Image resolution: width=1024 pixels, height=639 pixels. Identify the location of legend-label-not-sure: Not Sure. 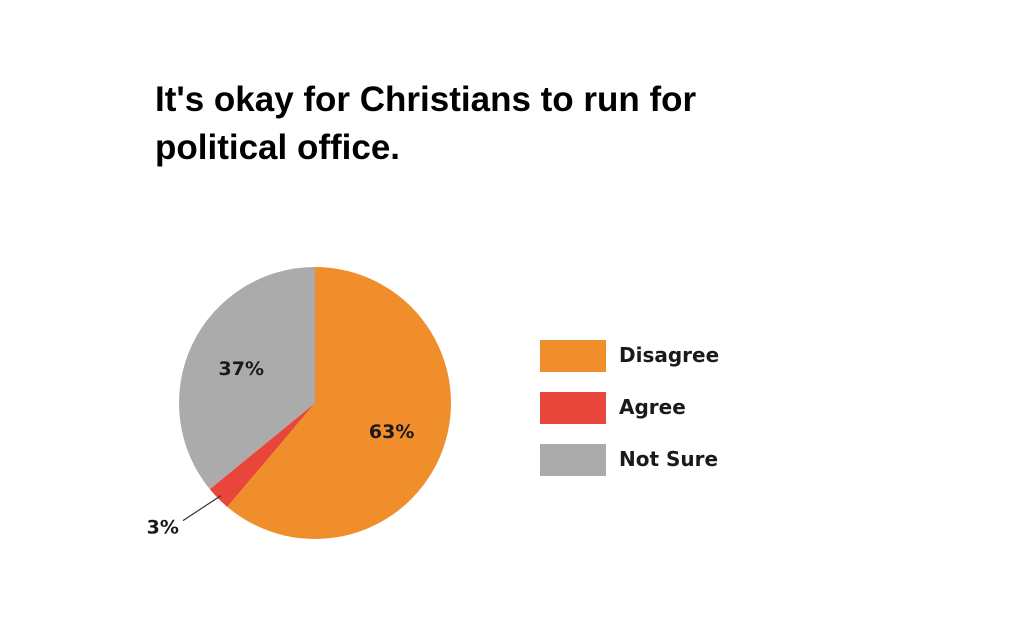
(669, 459).